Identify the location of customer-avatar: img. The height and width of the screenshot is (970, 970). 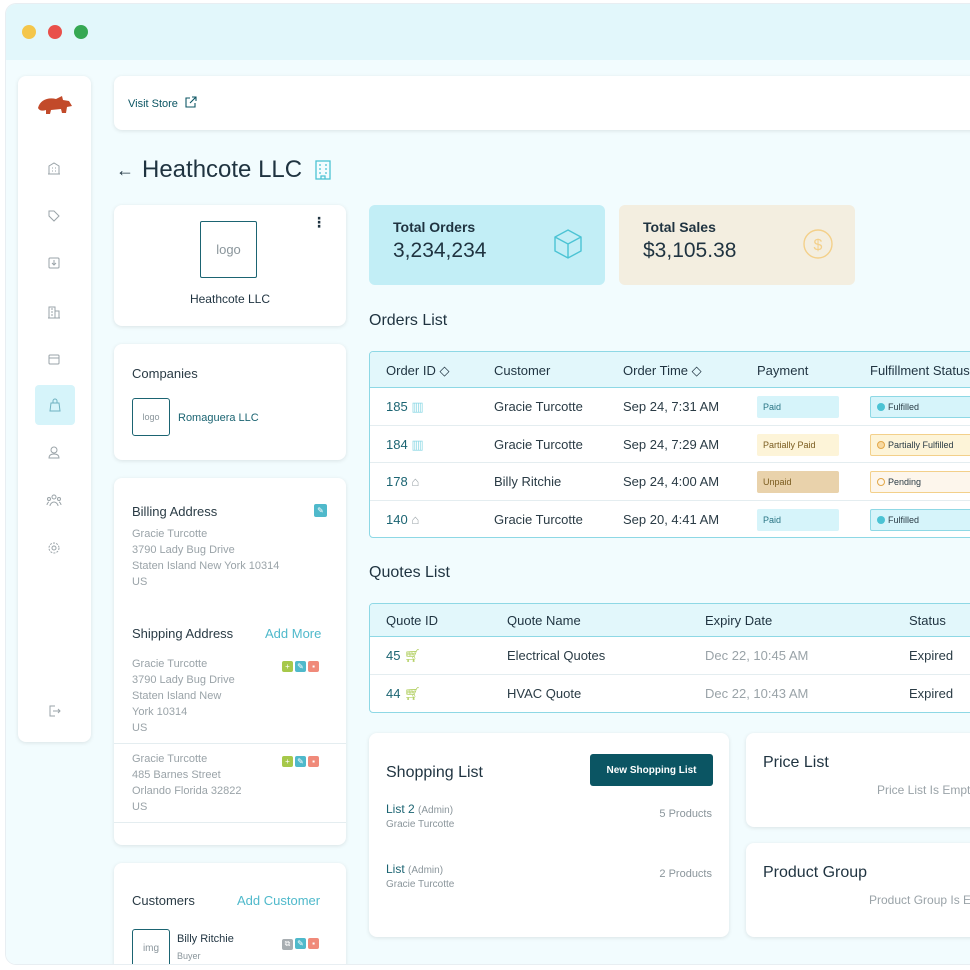
(151, 946).